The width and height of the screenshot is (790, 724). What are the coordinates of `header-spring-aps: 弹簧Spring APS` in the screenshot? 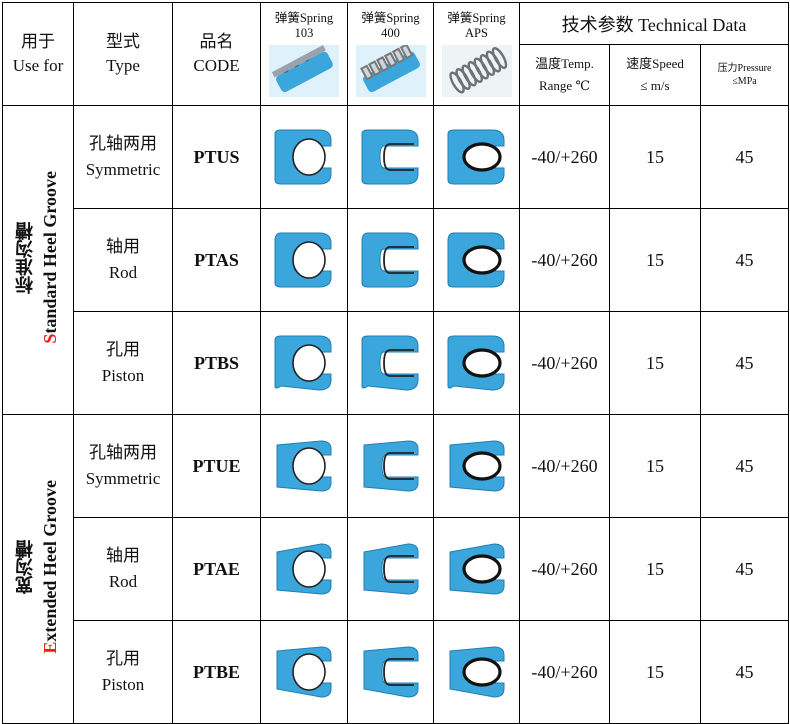 It's located at (476, 54).